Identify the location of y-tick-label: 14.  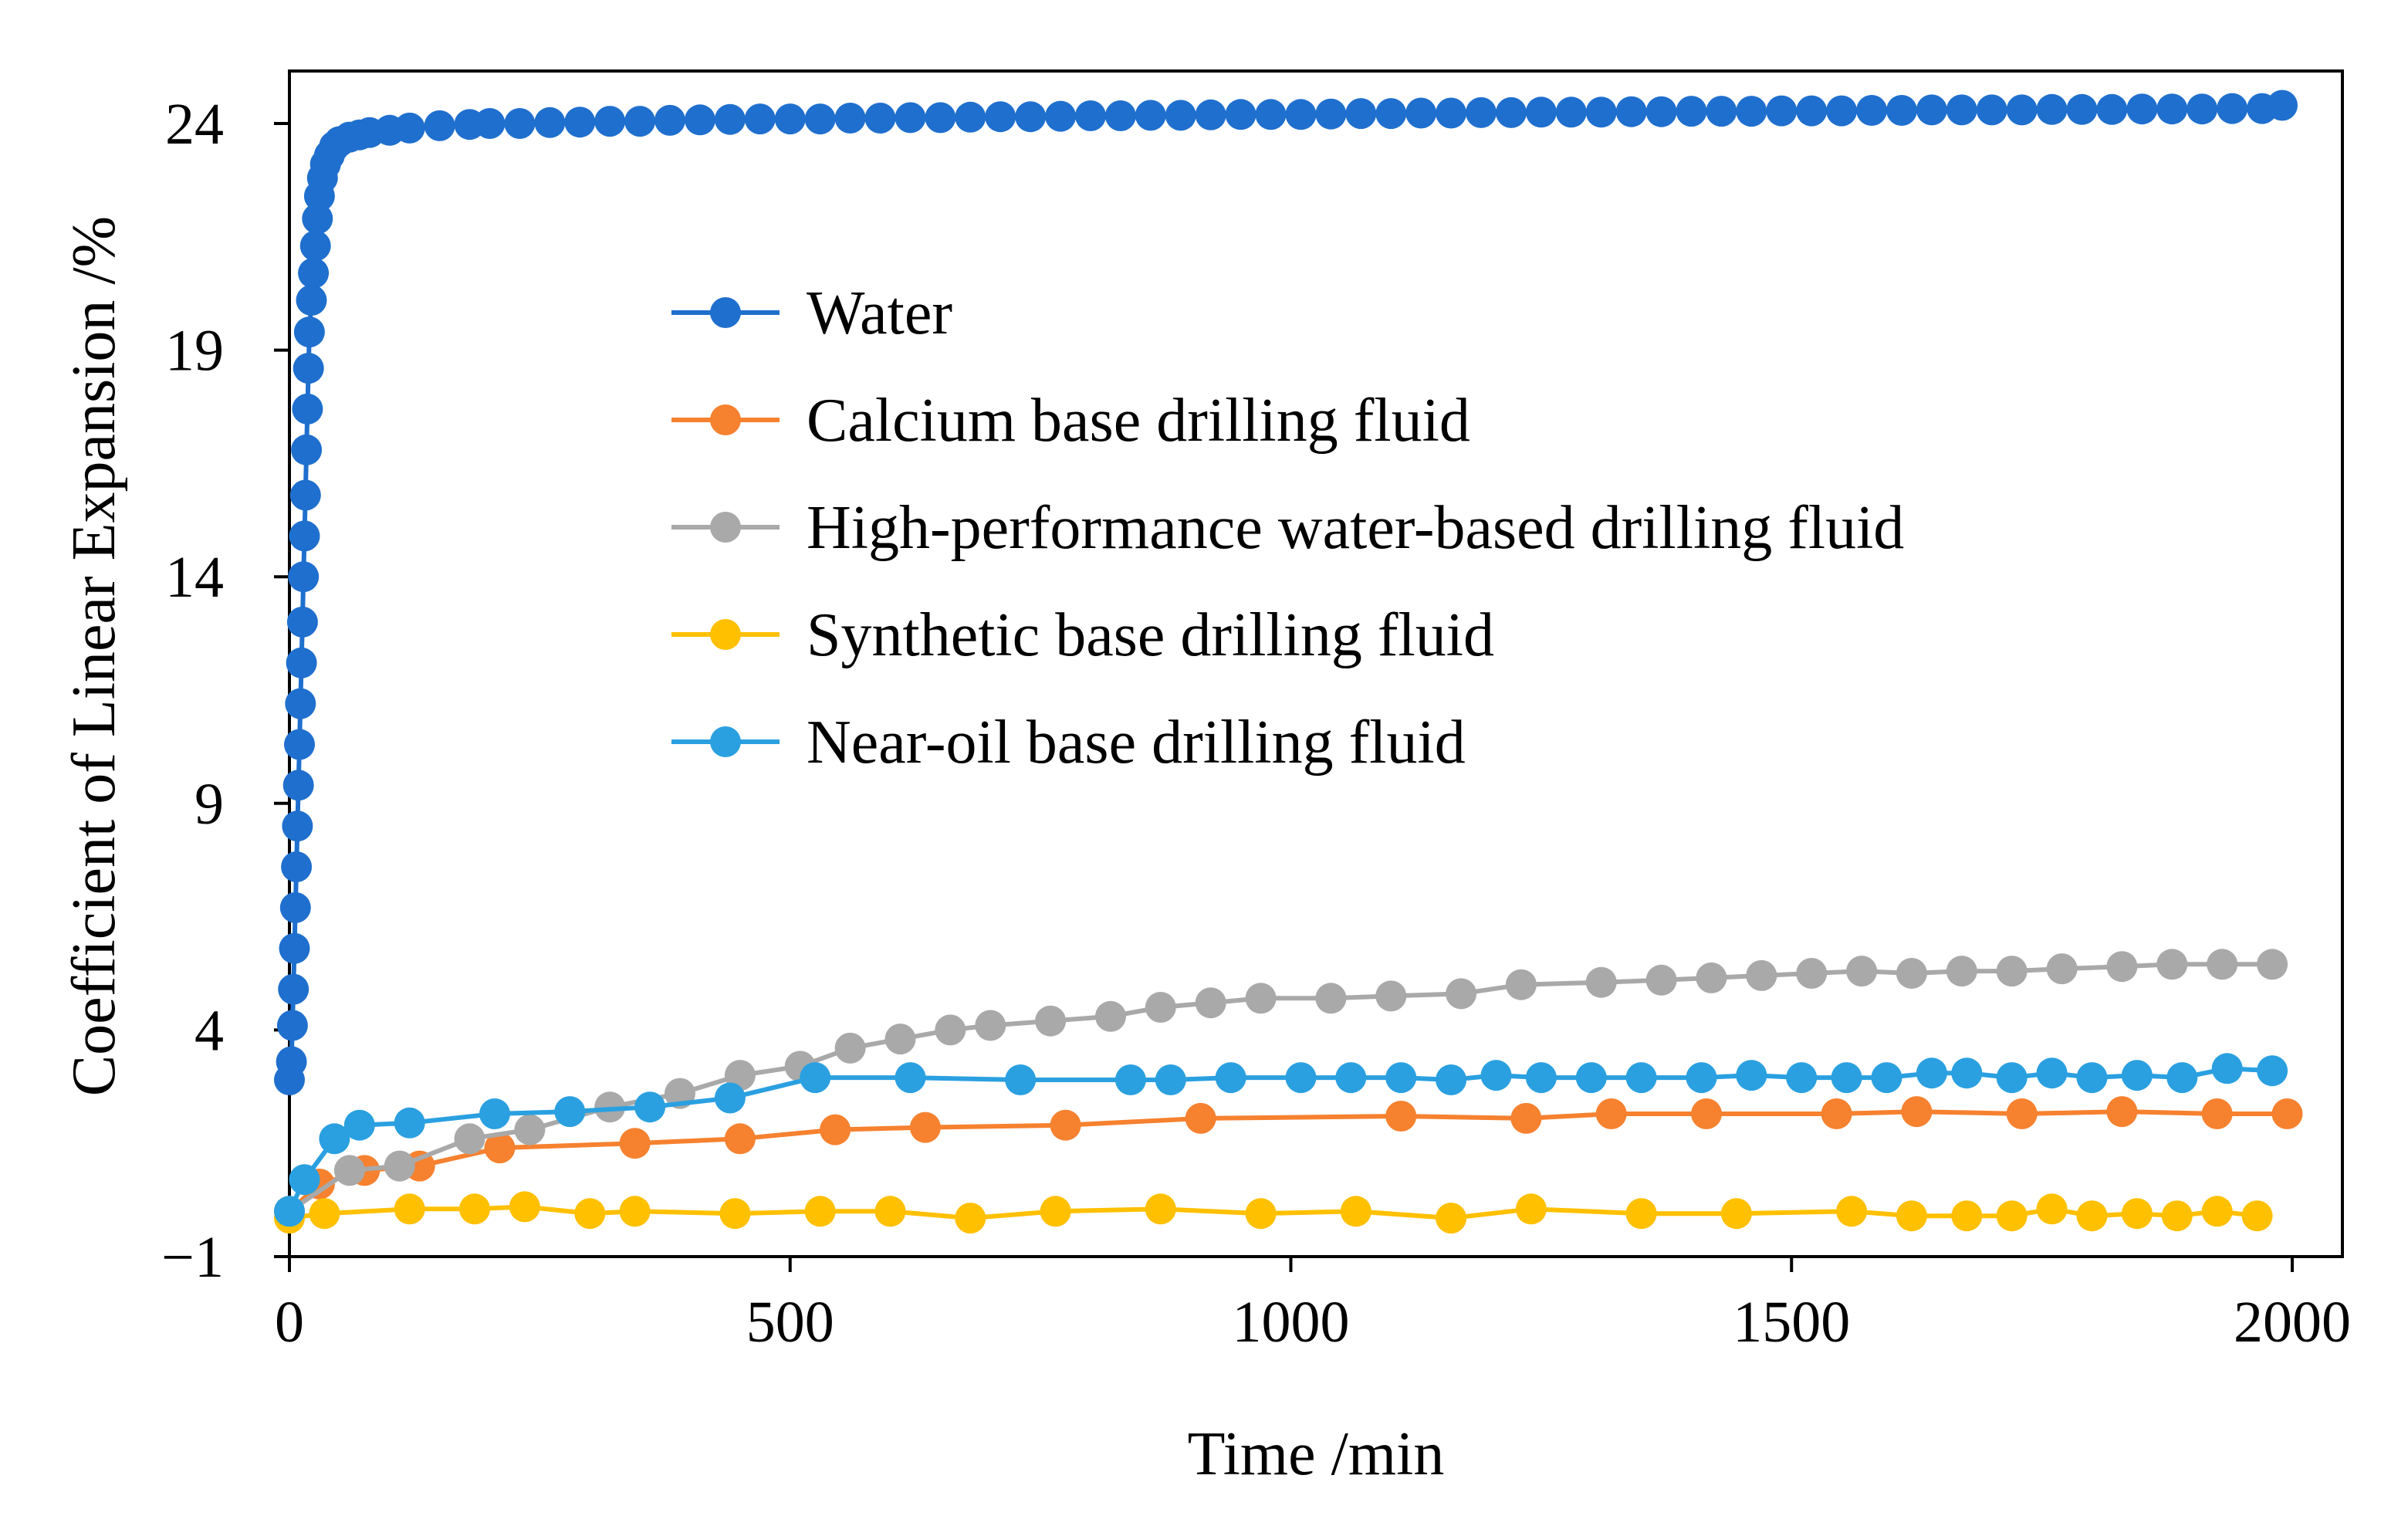
(194, 577).